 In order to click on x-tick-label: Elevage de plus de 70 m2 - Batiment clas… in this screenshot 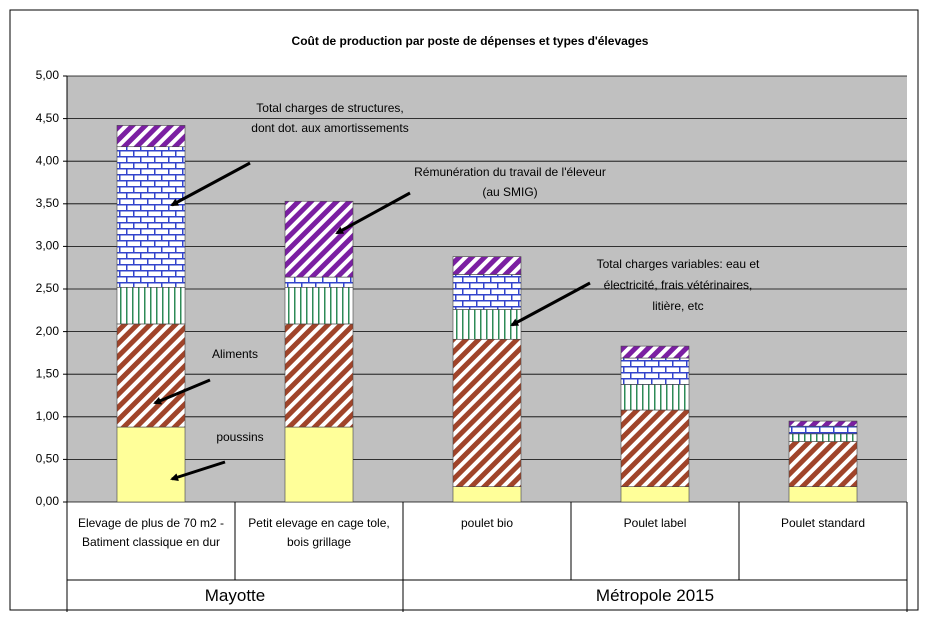, I will do `click(151, 532)`.